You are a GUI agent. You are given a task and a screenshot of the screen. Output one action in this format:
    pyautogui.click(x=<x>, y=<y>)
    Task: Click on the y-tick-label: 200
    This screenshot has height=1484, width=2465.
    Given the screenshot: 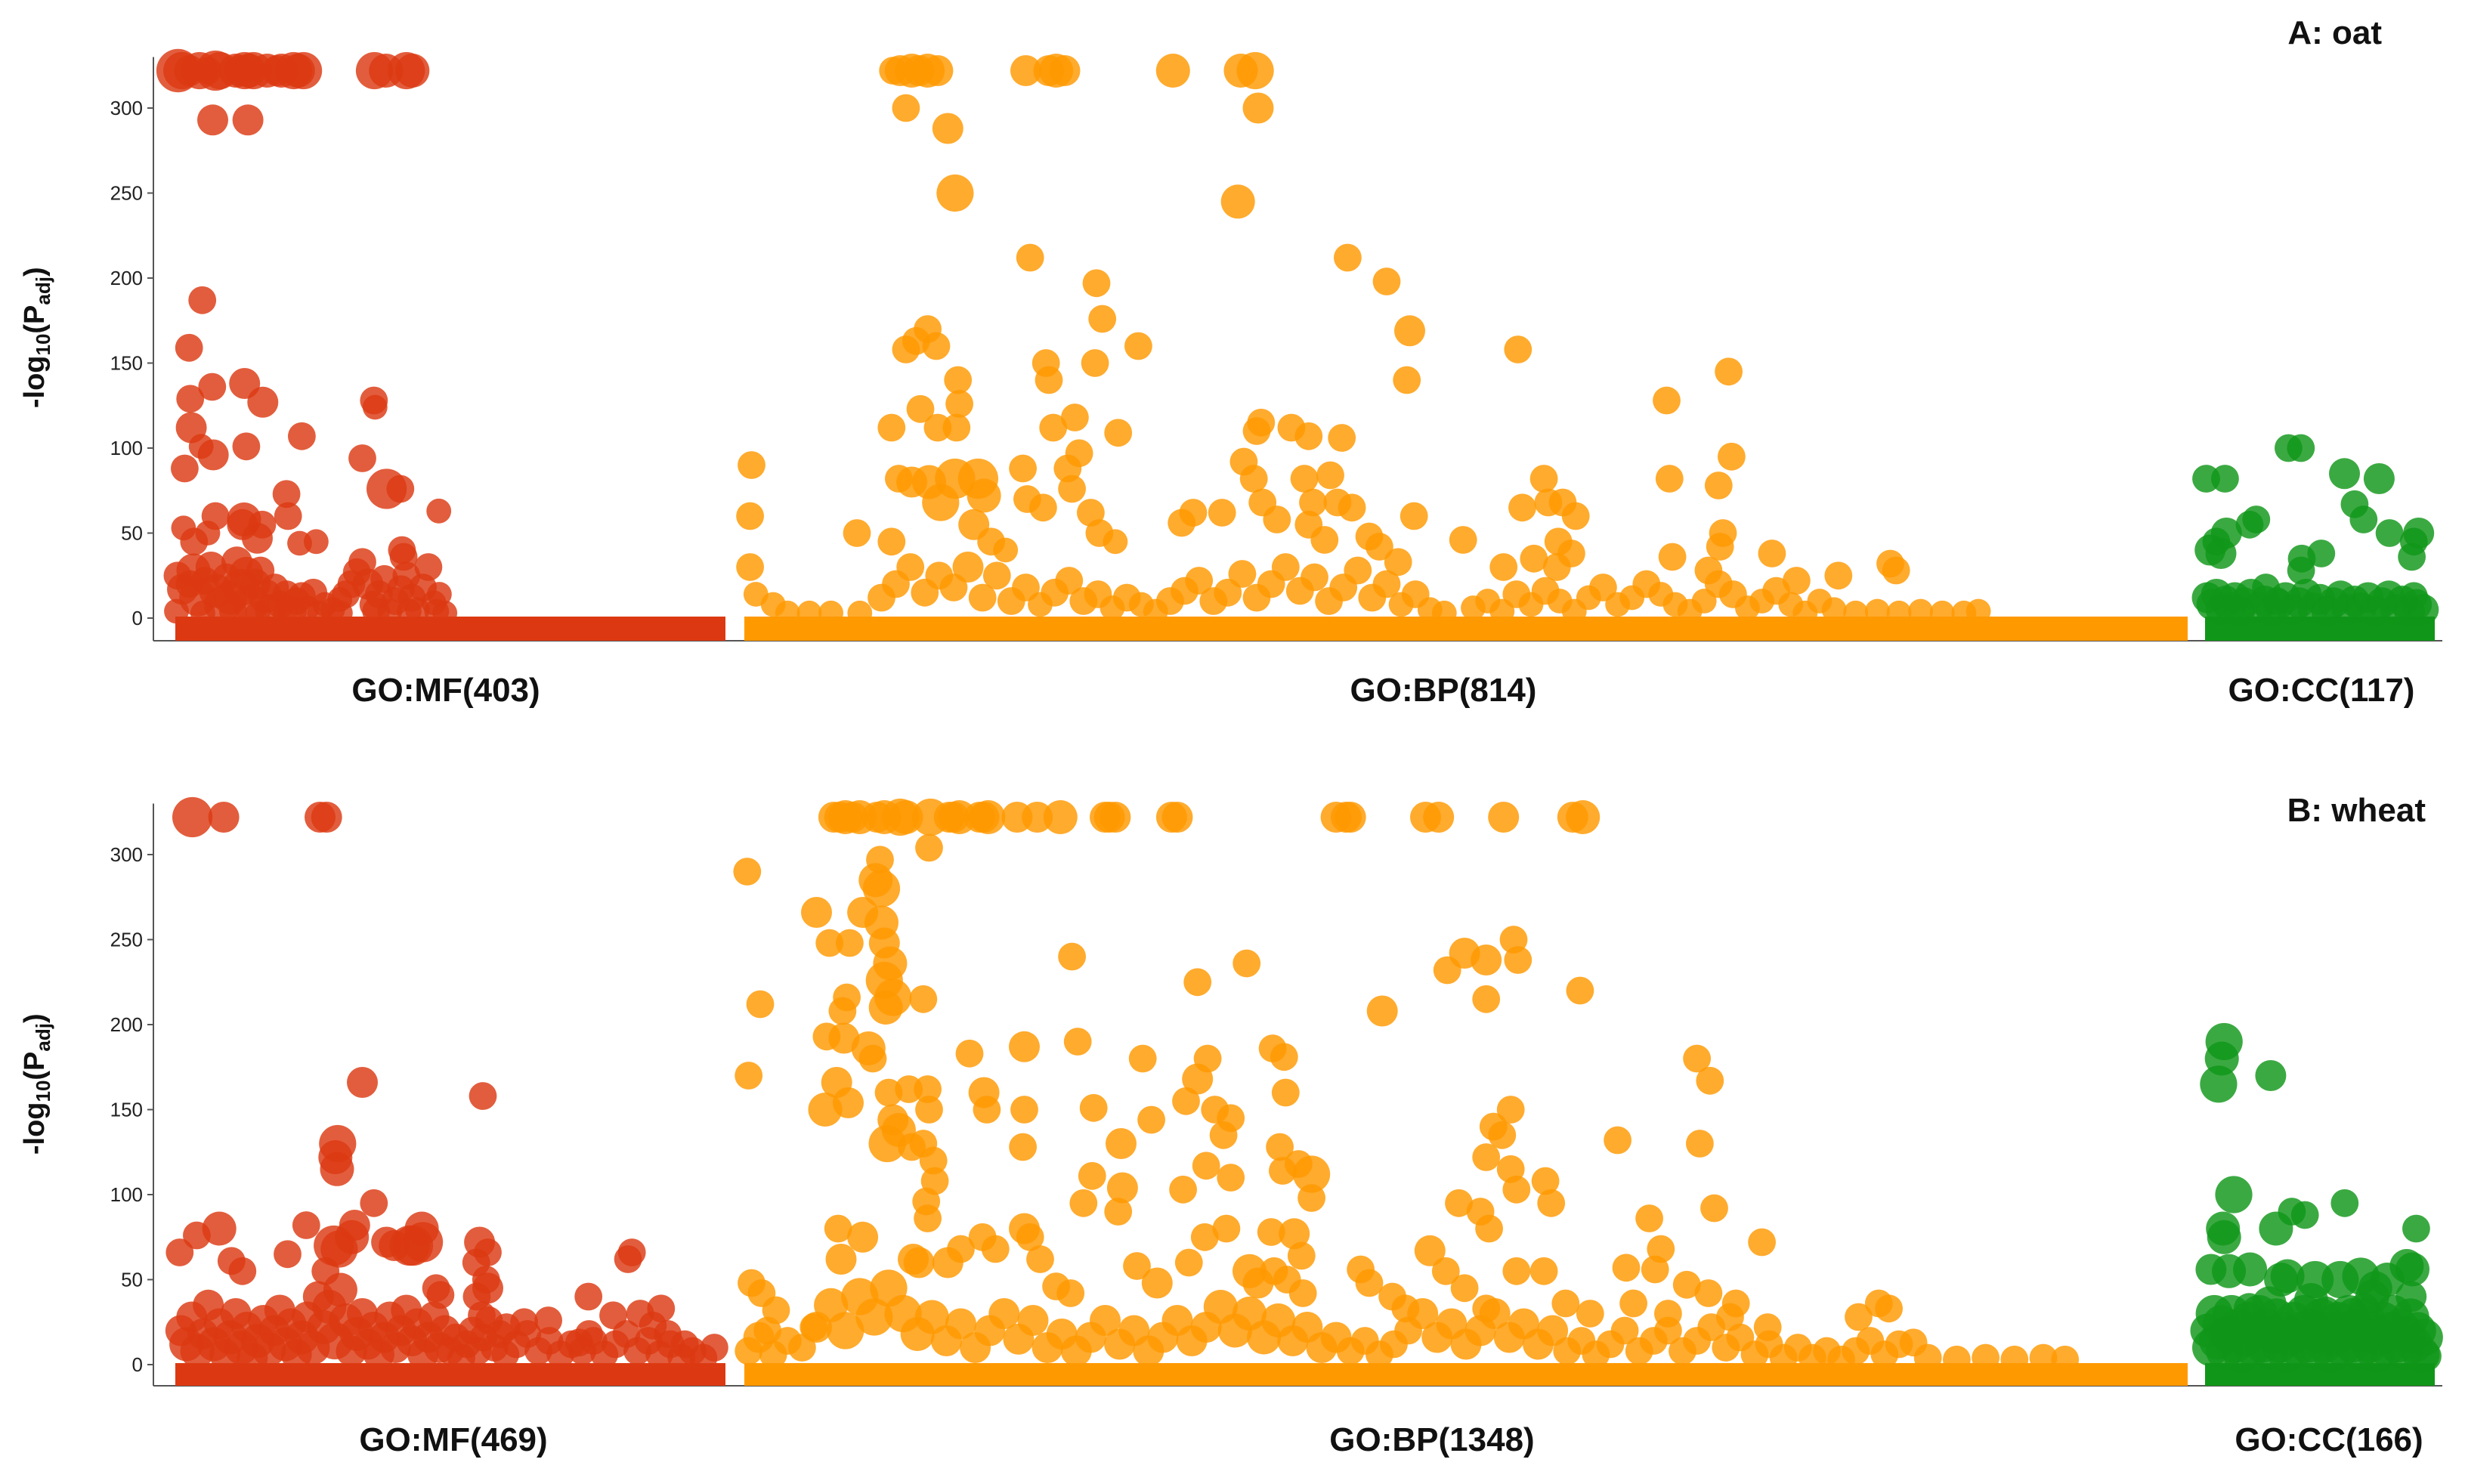 What is the action you would take?
    pyautogui.click(x=126, y=1025)
    